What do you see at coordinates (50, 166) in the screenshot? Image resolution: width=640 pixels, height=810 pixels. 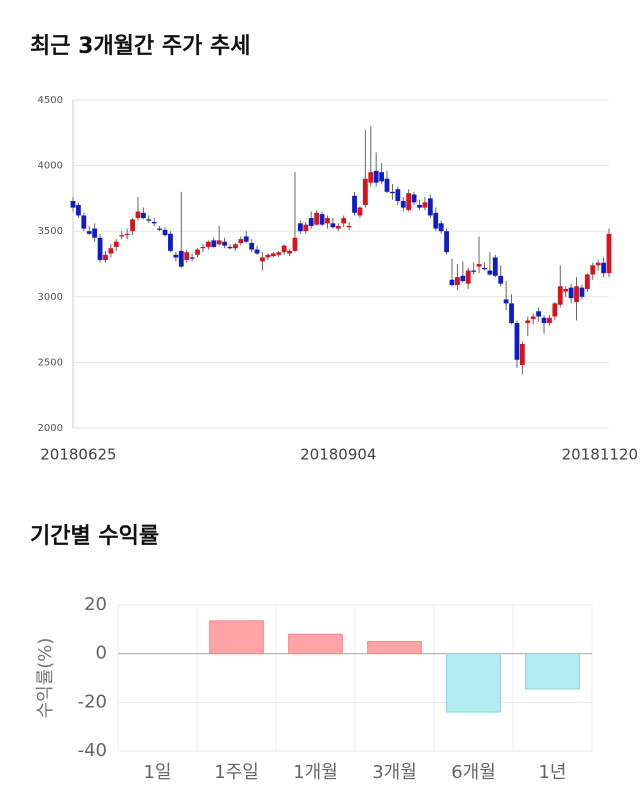 I see `y-tick-label: 4000` at bounding box center [50, 166].